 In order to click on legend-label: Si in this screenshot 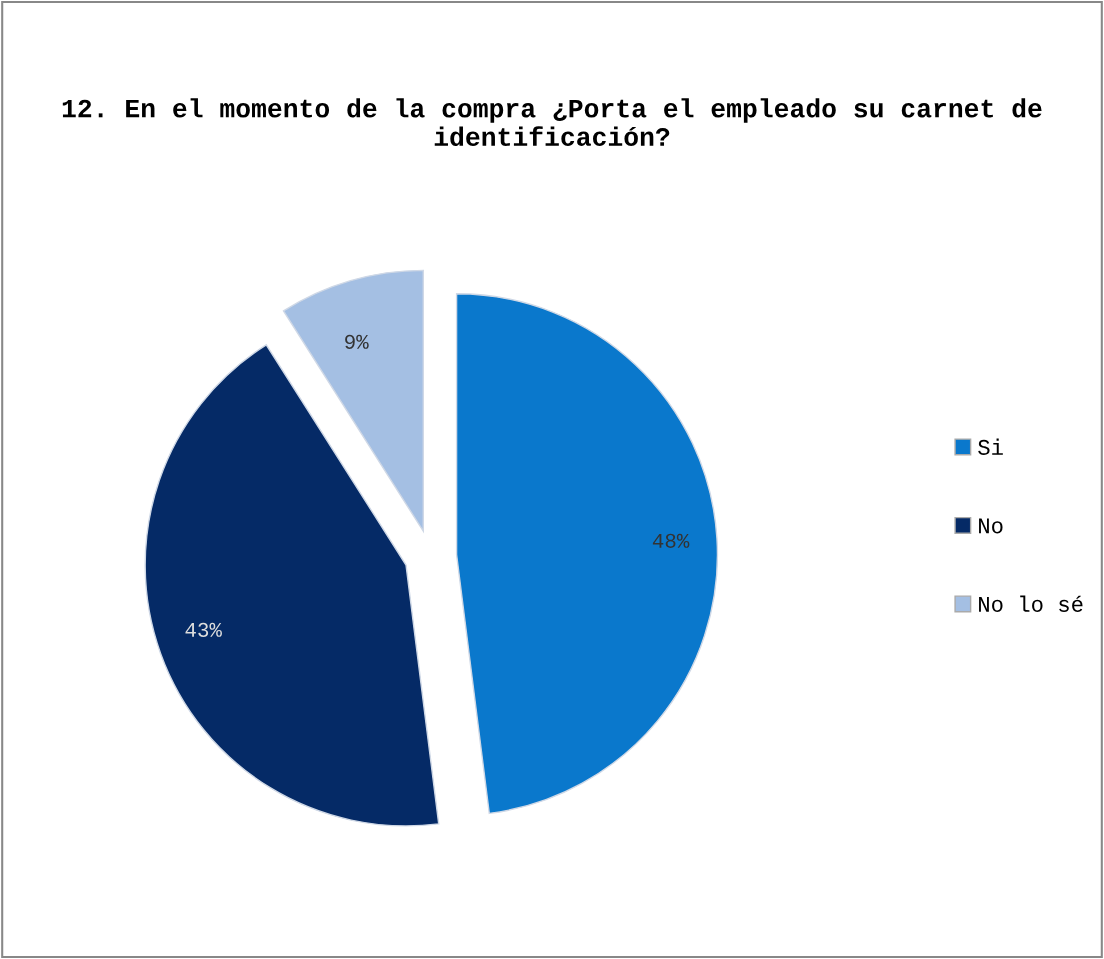, I will do `click(990, 446)`.